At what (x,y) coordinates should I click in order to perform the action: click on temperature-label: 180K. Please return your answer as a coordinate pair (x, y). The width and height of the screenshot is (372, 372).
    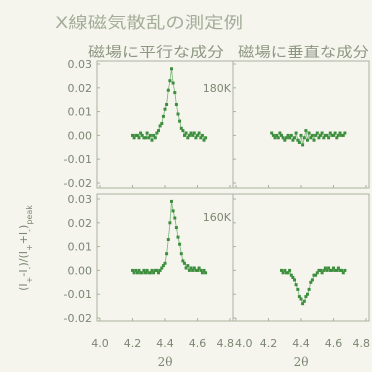
    Looking at the image, I should click on (217, 88).